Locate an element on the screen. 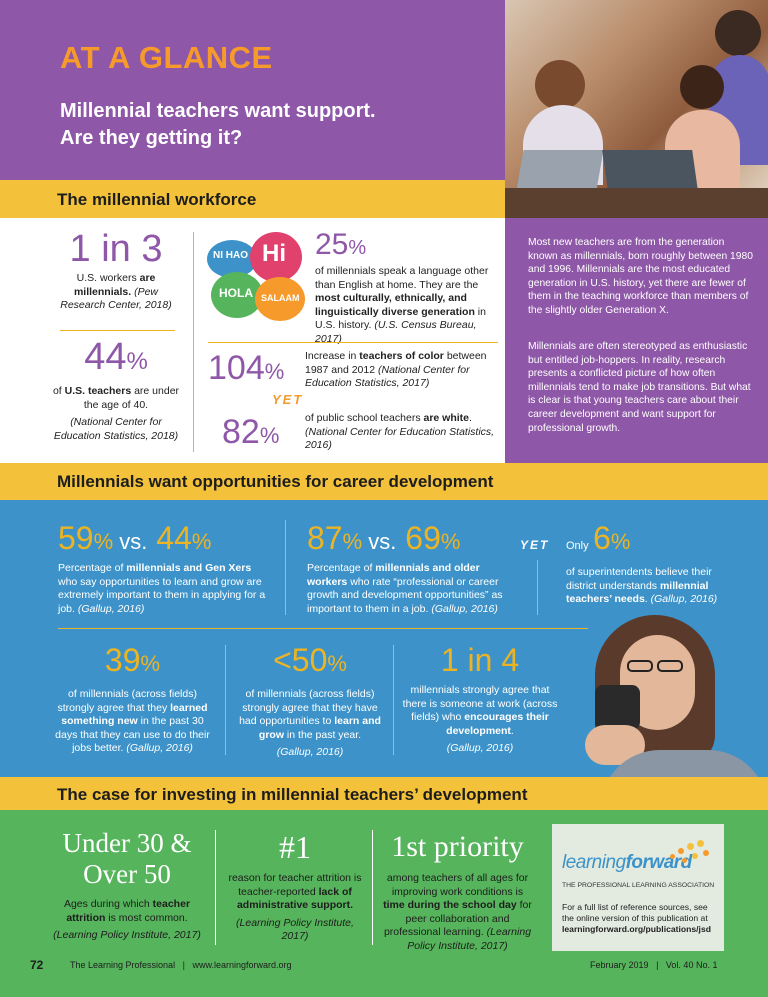  page-number: 72 is located at coordinates (37, 965).